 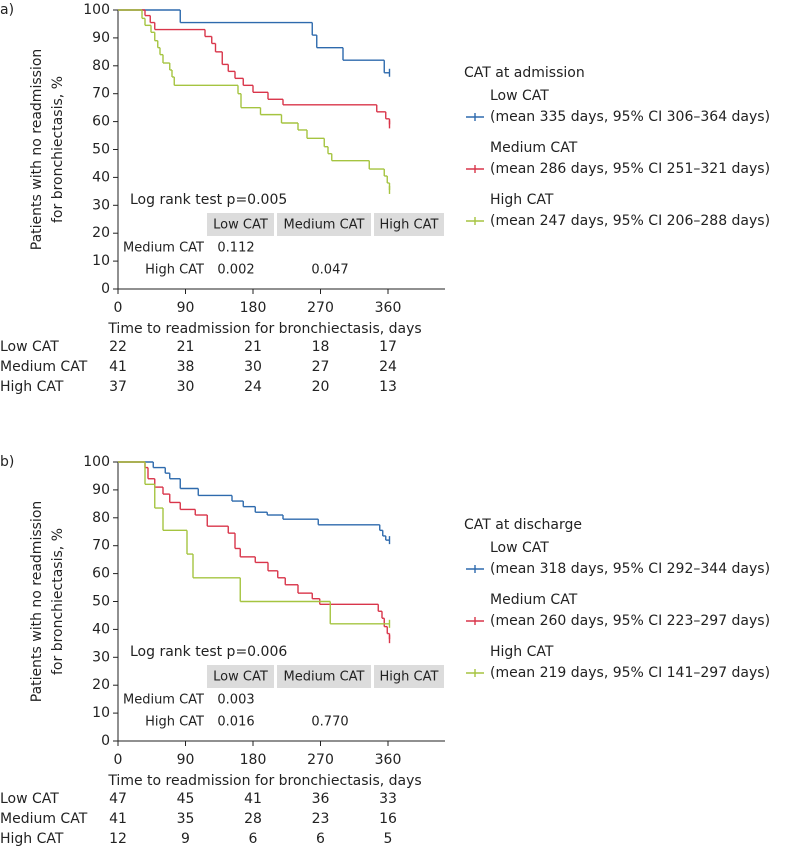 What do you see at coordinates (101, 713) in the screenshot?
I see `y-tick-label: 10` at bounding box center [101, 713].